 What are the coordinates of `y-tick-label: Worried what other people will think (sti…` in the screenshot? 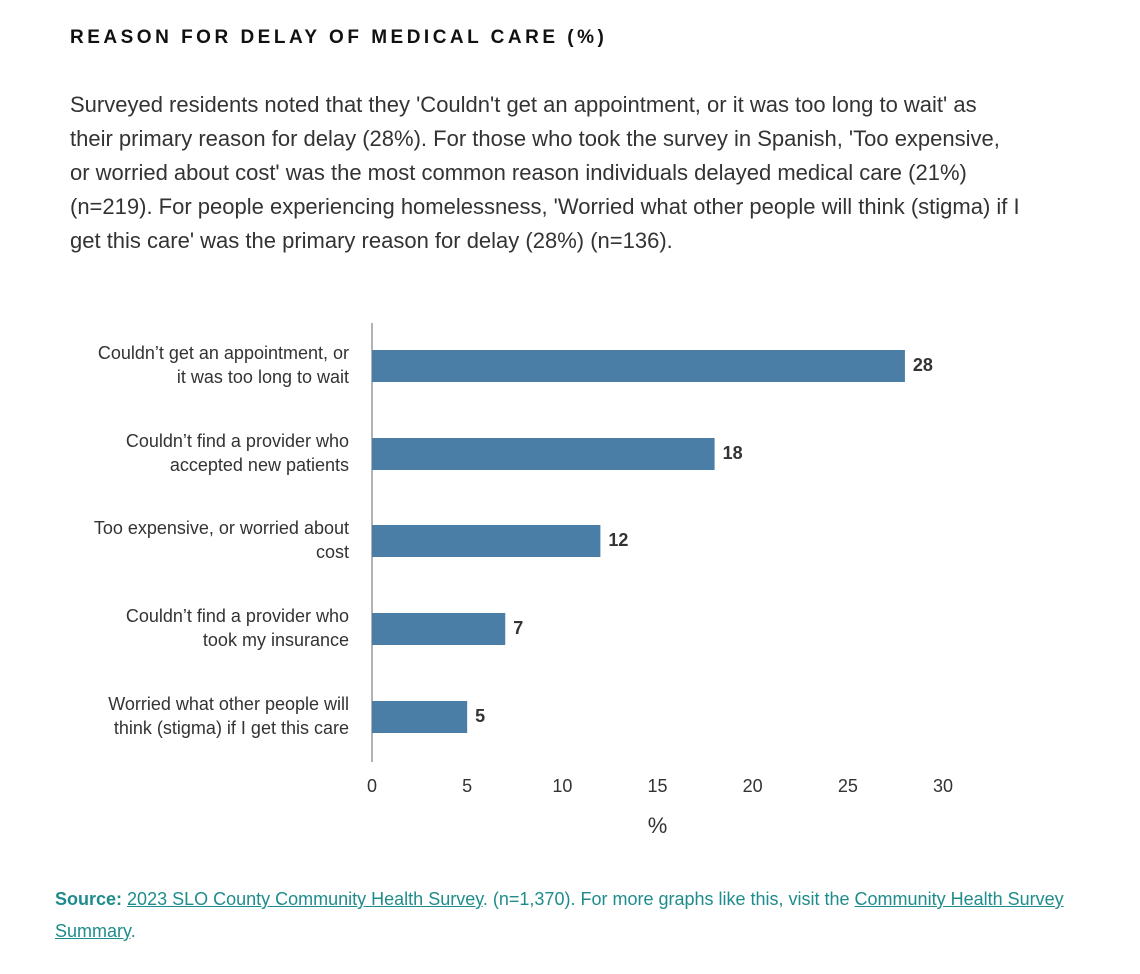 It's located at (228, 716).